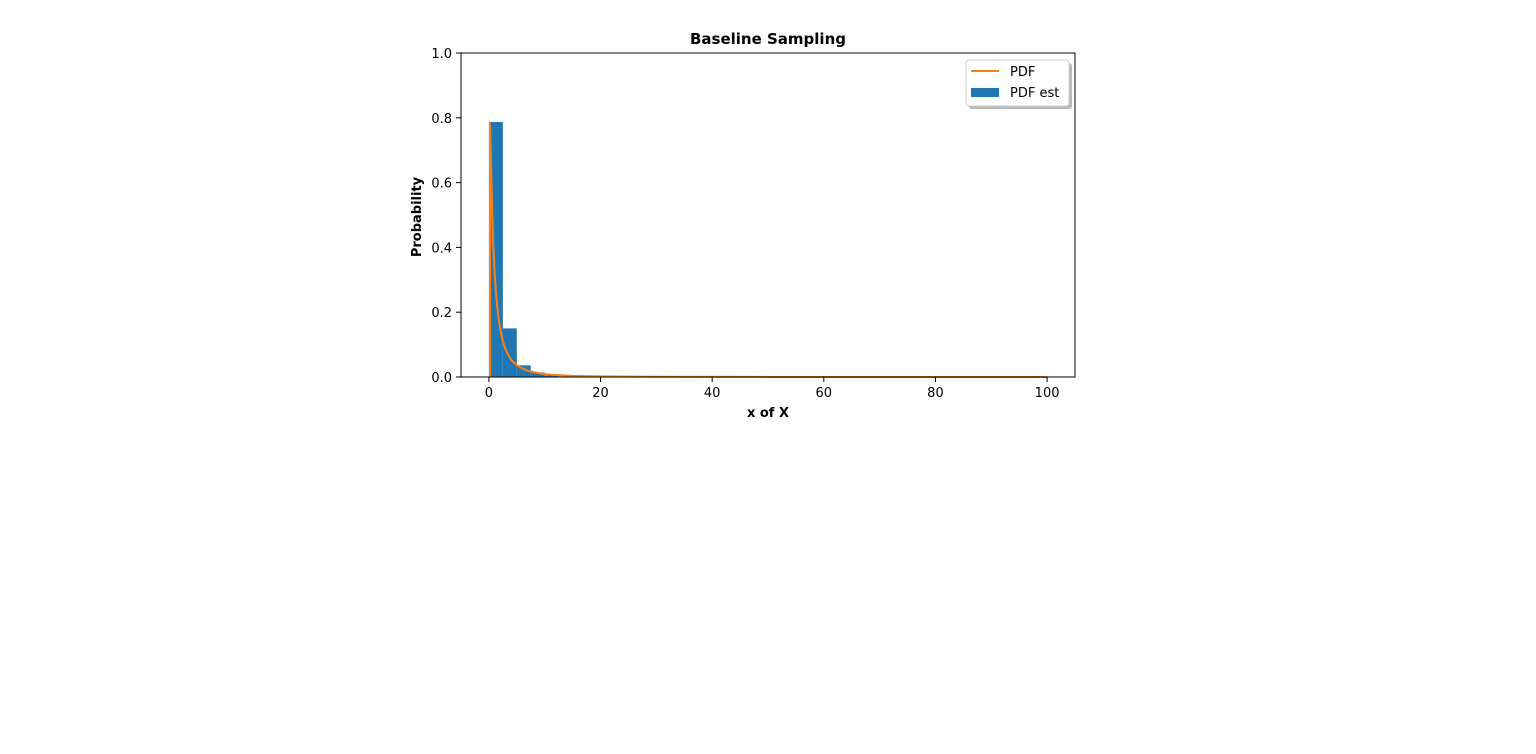 This screenshot has height=754, width=1536. Describe the element at coordinates (441, 54) in the screenshot. I see `y-tick-label: 1.0` at that location.